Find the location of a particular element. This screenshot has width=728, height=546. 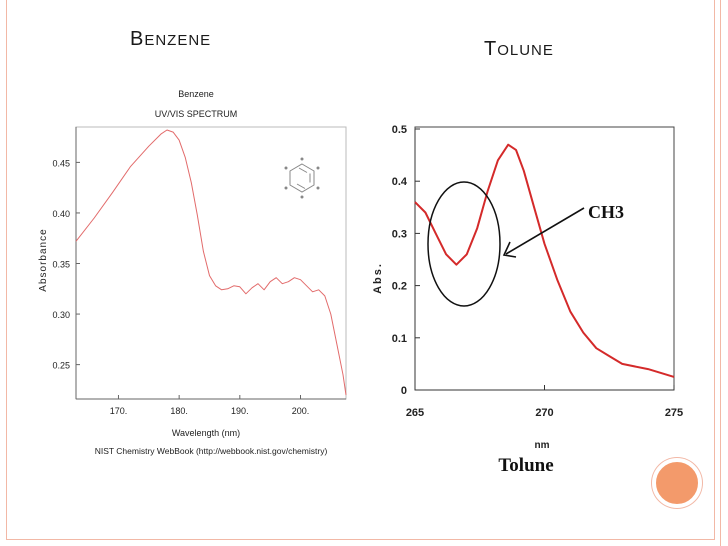

x-tick-label: 270 is located at coordinates (544, 413).